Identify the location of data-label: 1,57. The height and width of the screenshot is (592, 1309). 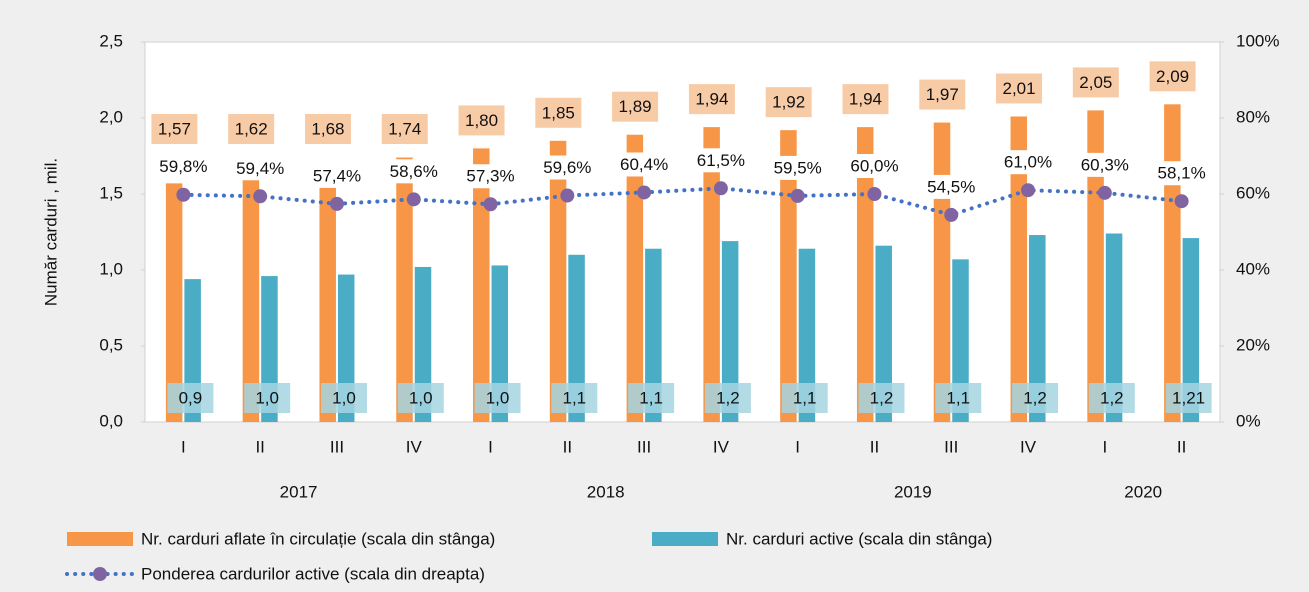
(174, 128).